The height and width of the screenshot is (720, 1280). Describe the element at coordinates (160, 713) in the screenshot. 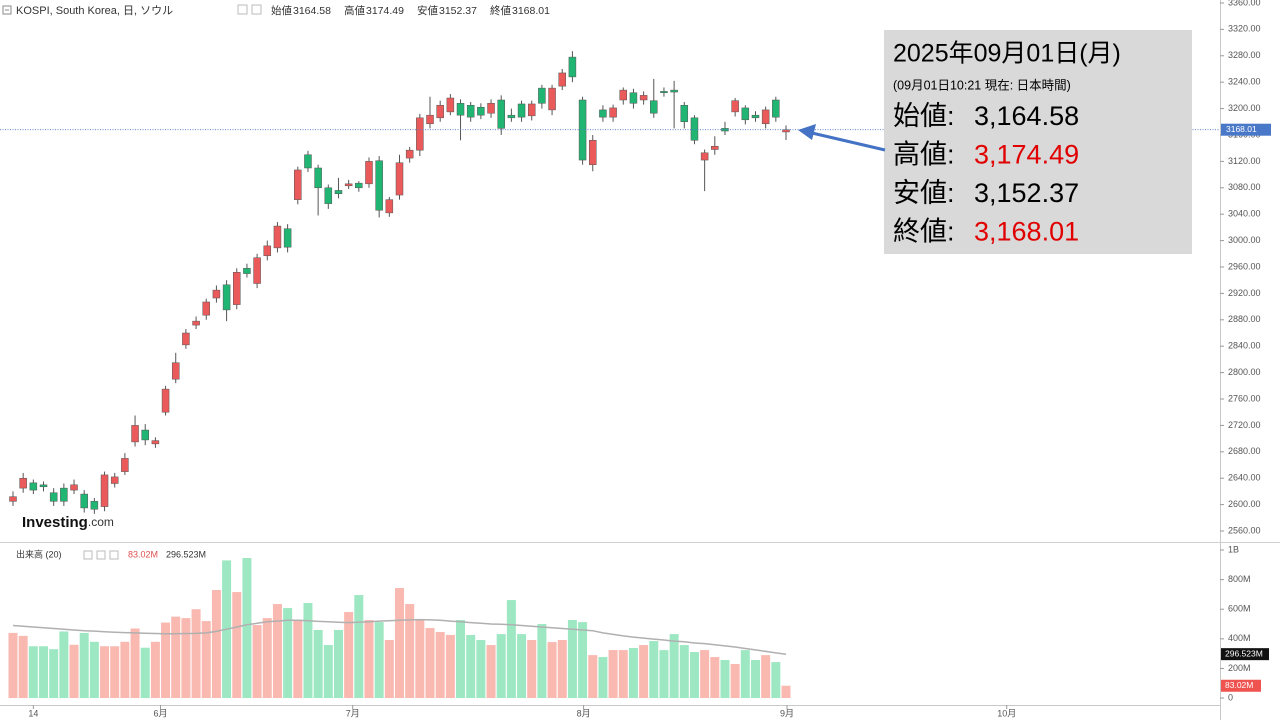

I see `x-tick-label: 6月` at that location.